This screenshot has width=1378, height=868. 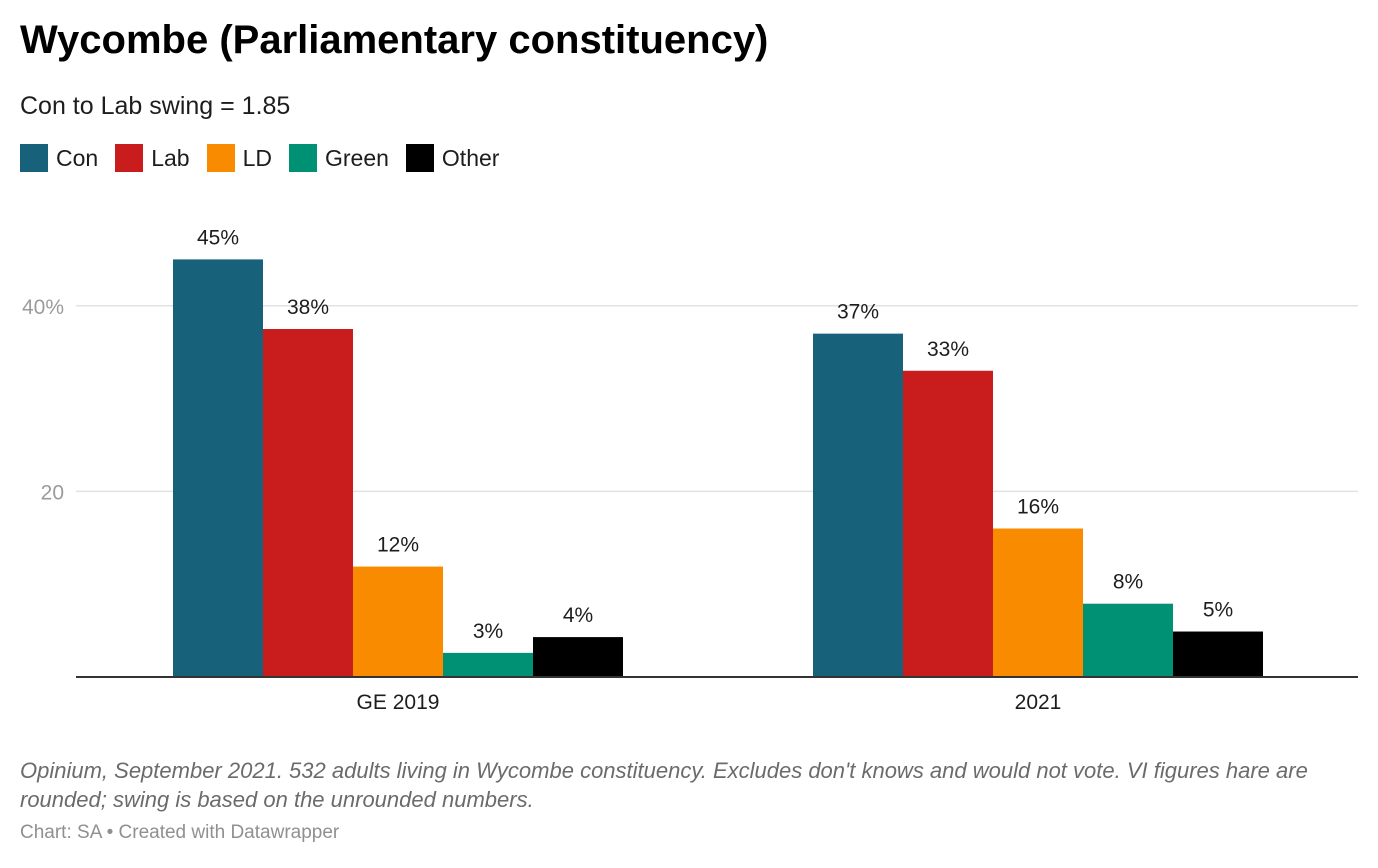 What do you see at coordinates (398, 702) in the screenshot?
I see `x-category-label: GE 2019` at bounding box center [398, 702].